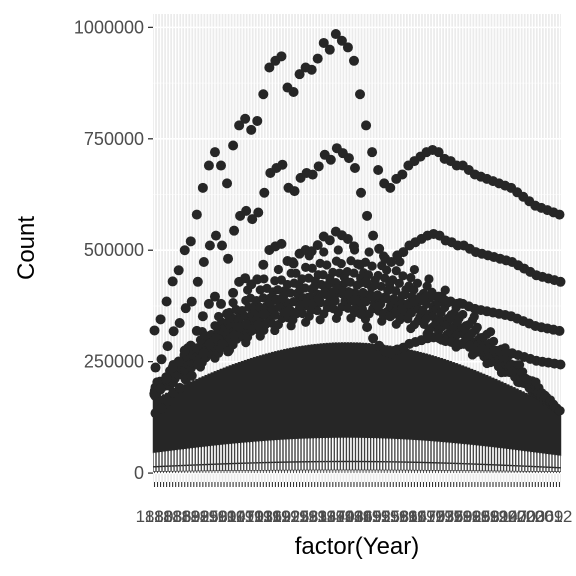  What do you see at coordinates (490, 516) in the screenshot?
I see `x-tick-label: 1991` at bounding box center [490, 516].